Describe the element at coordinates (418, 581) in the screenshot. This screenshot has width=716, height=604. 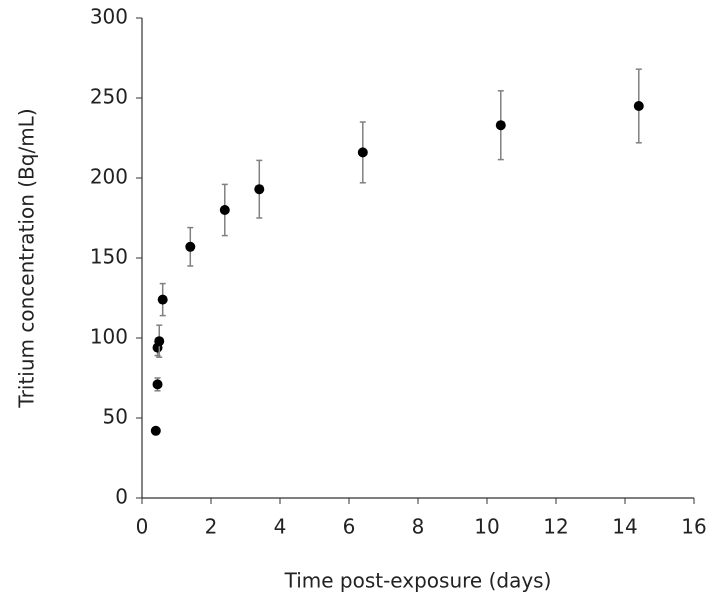
I see `x-axis-title: Time post-exposure (days)` at that location.